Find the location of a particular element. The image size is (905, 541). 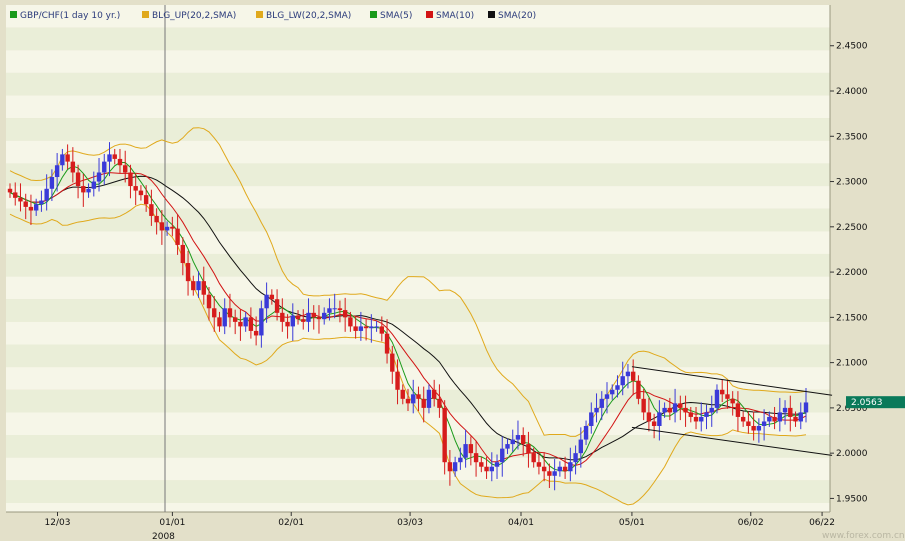

x-tick-label: 12/03 is located at coordinates (58, 523).